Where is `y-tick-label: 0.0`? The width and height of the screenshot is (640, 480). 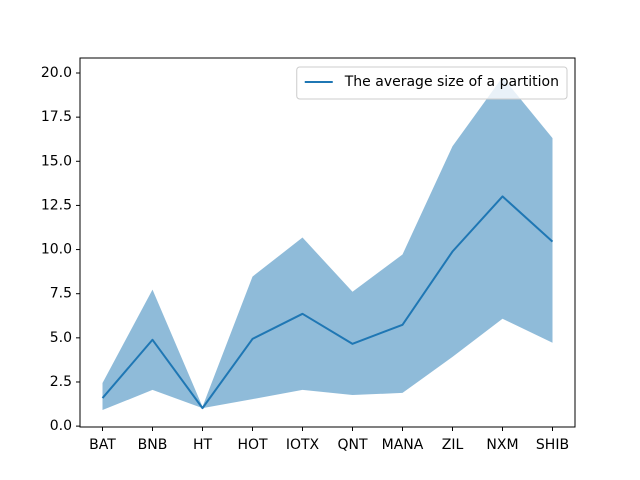
y-tick-label: 0.0 is located at coordinates (61, 426).